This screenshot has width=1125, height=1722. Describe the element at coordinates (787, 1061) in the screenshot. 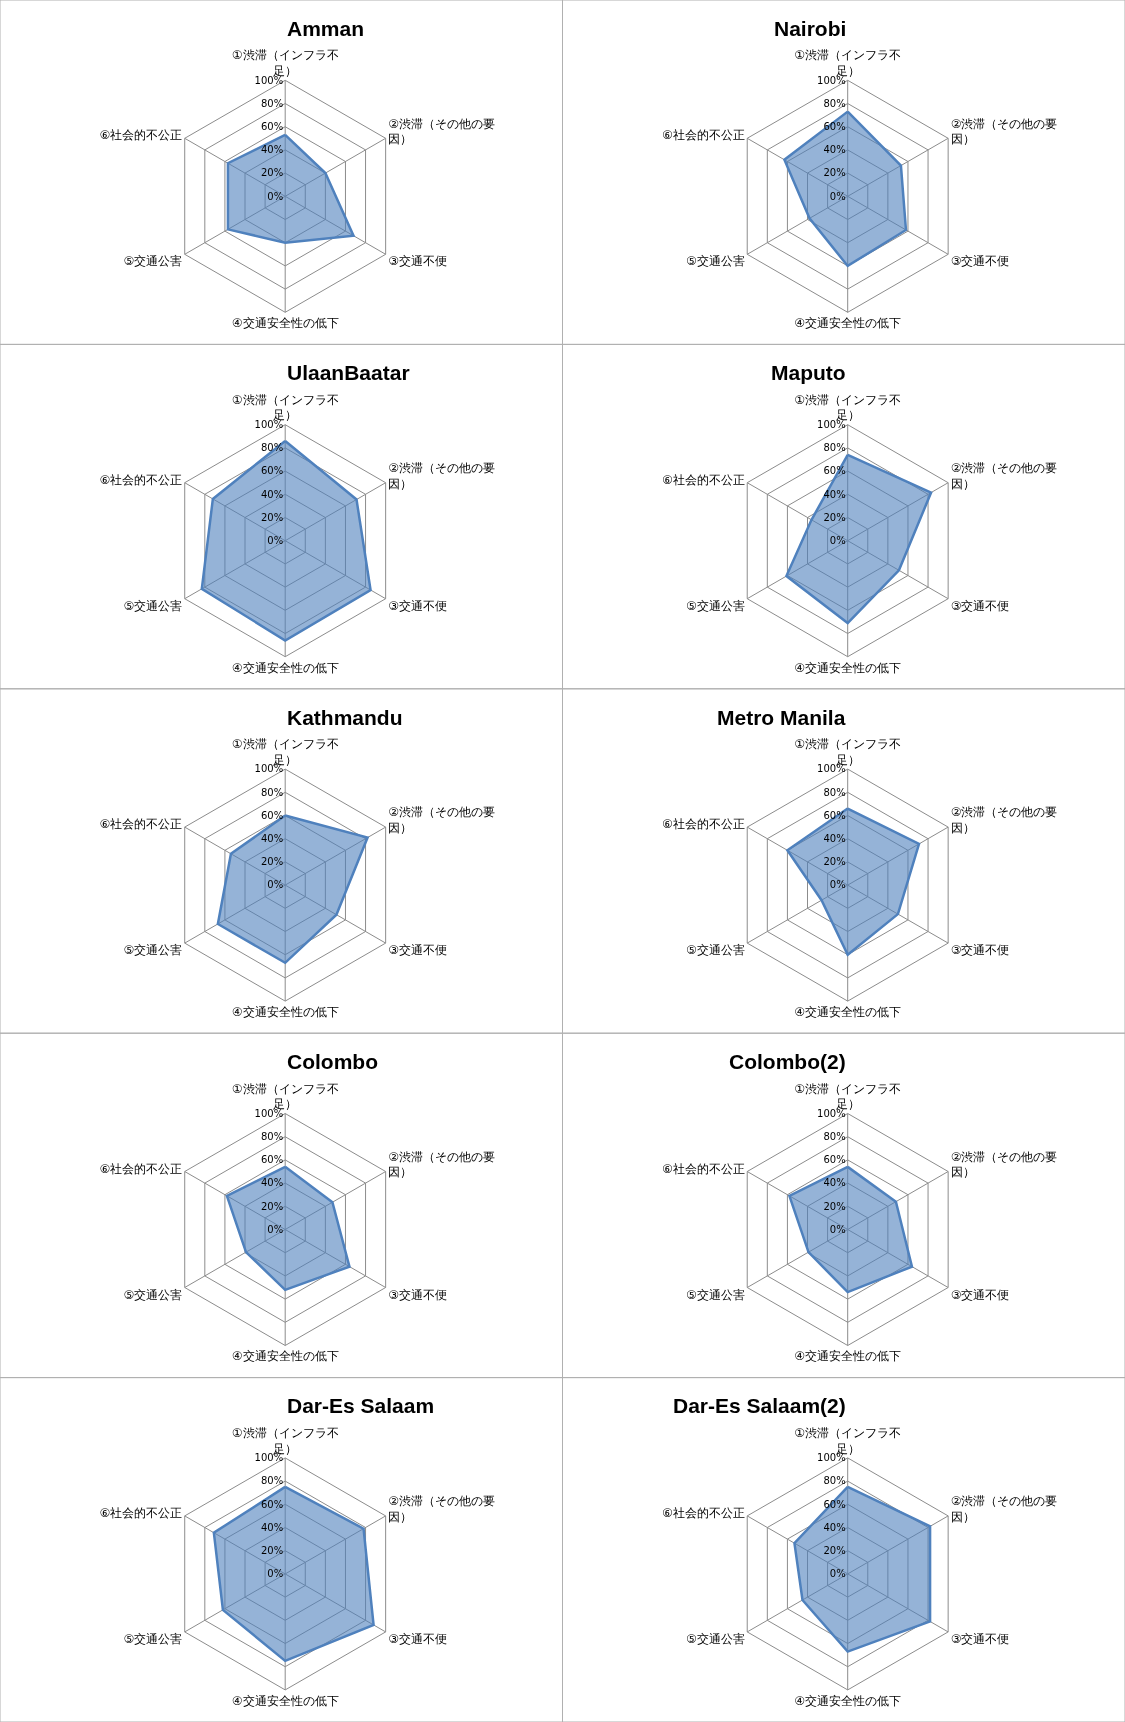

I see `chart-title: Colombo(2)` at that location.